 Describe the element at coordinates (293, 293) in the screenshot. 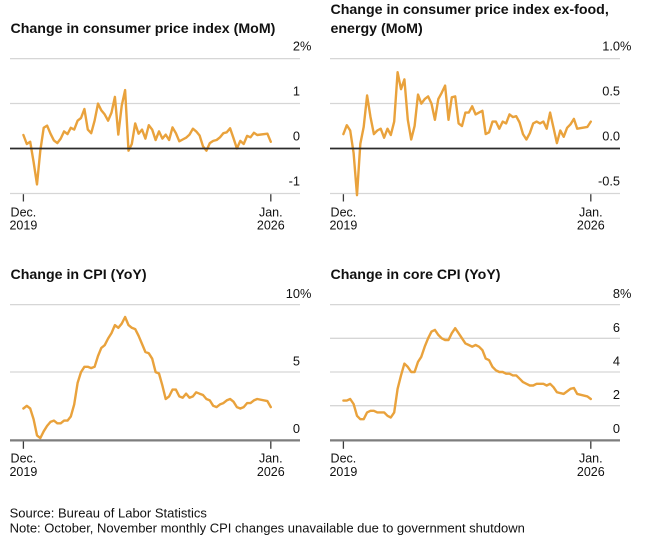

I see `svg-text: 10` at that location.